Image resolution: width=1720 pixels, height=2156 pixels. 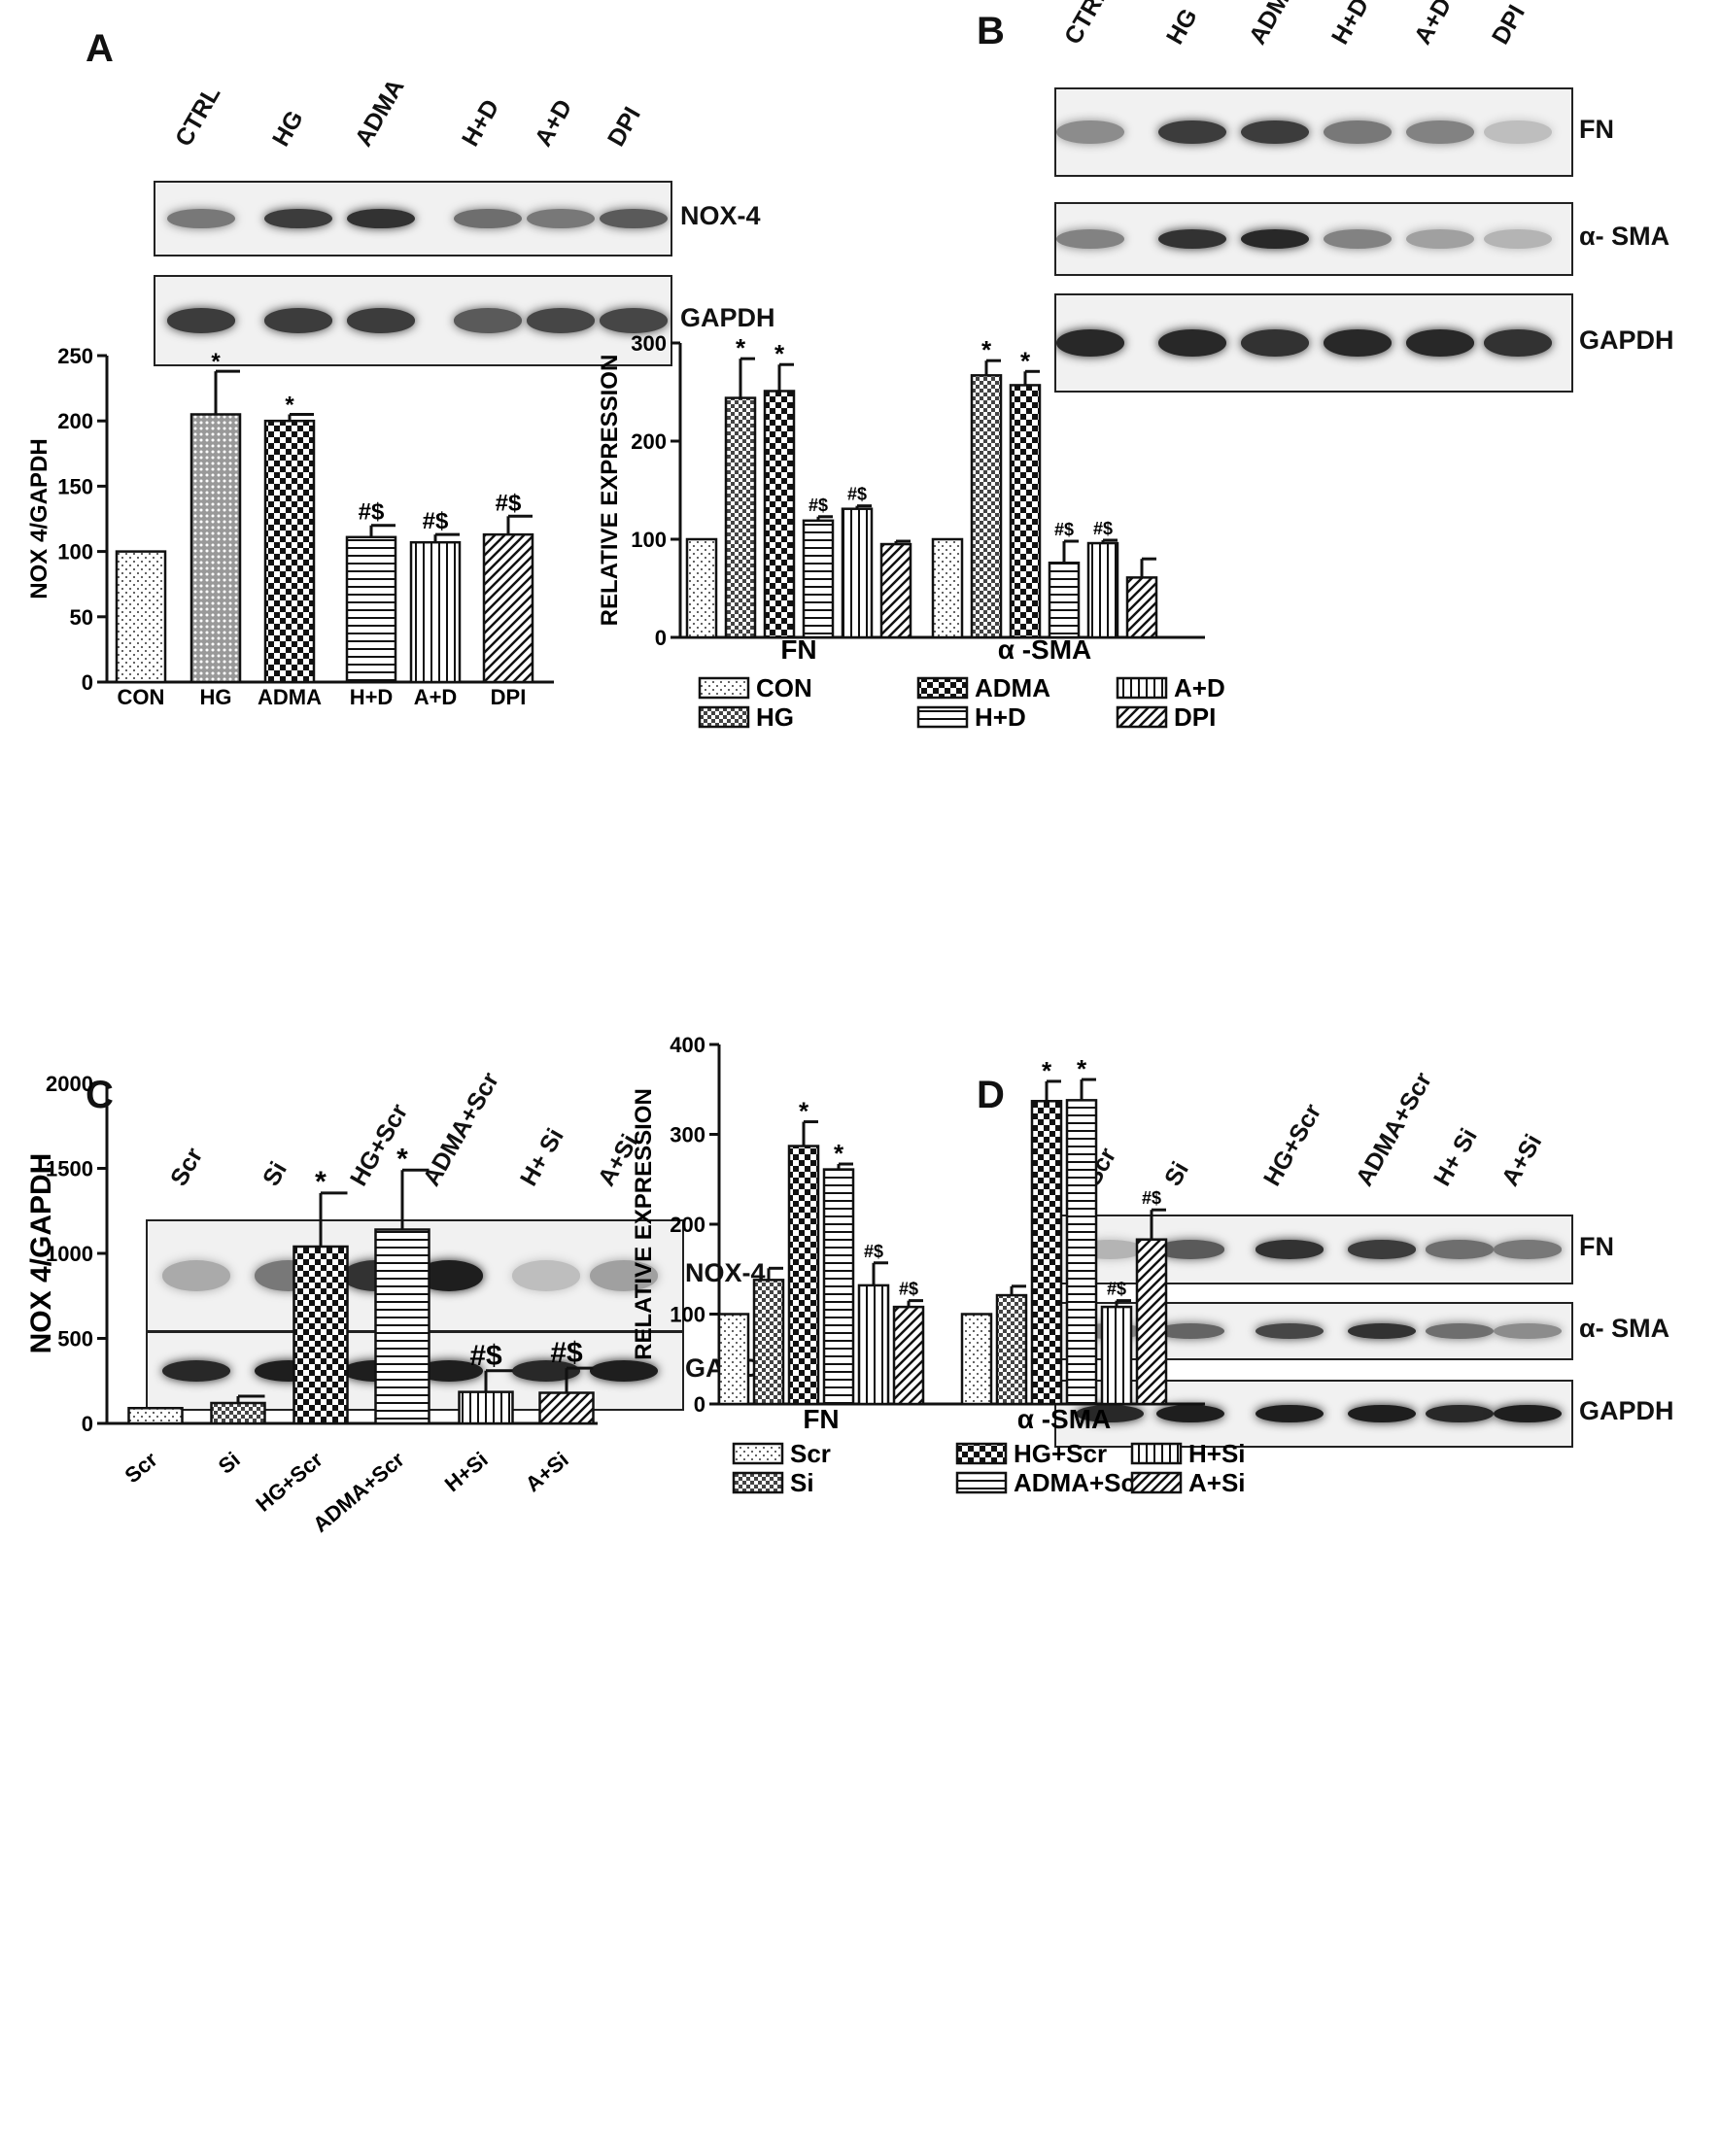 I want to click on legend-label: DPI, so click(x=1195, y=717).